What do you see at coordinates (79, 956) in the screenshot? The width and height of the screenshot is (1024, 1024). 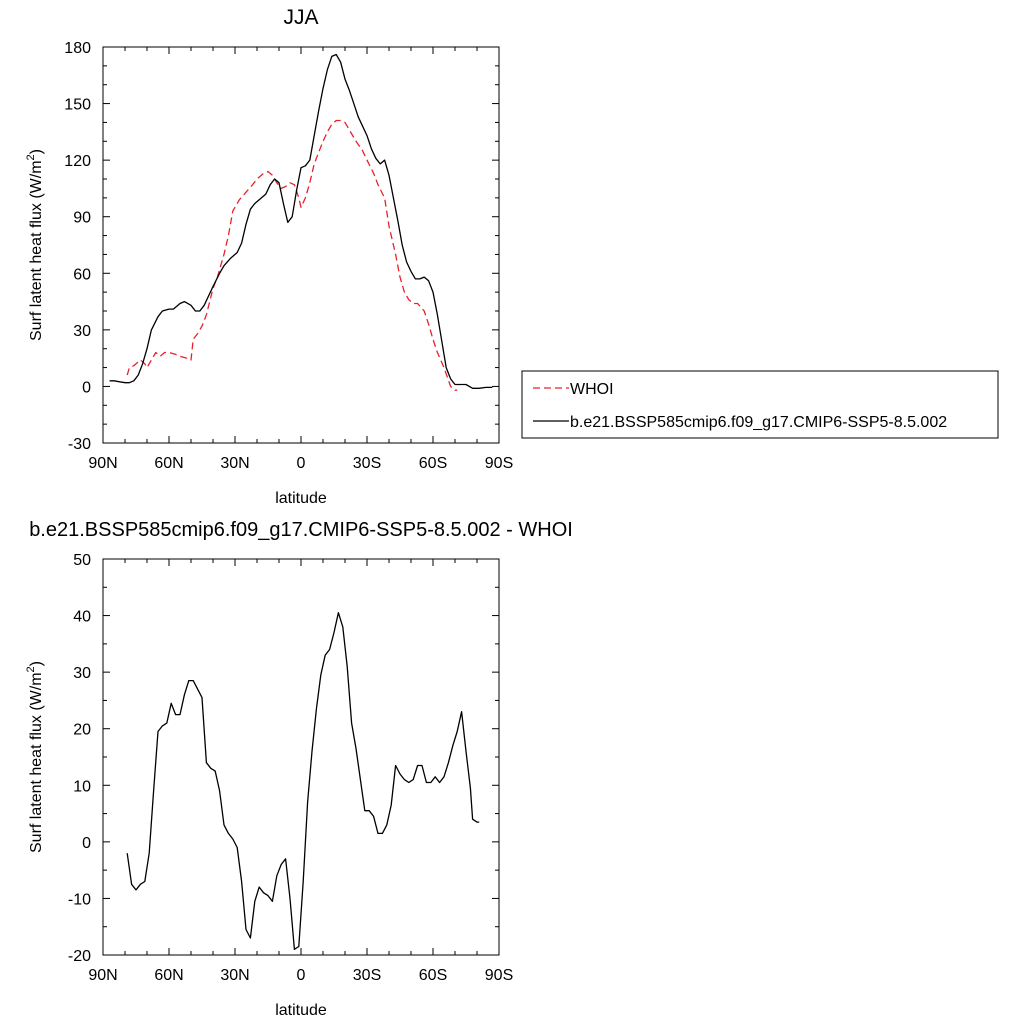 I see `y-tick-label: -20` at bounding box center [79, 956].